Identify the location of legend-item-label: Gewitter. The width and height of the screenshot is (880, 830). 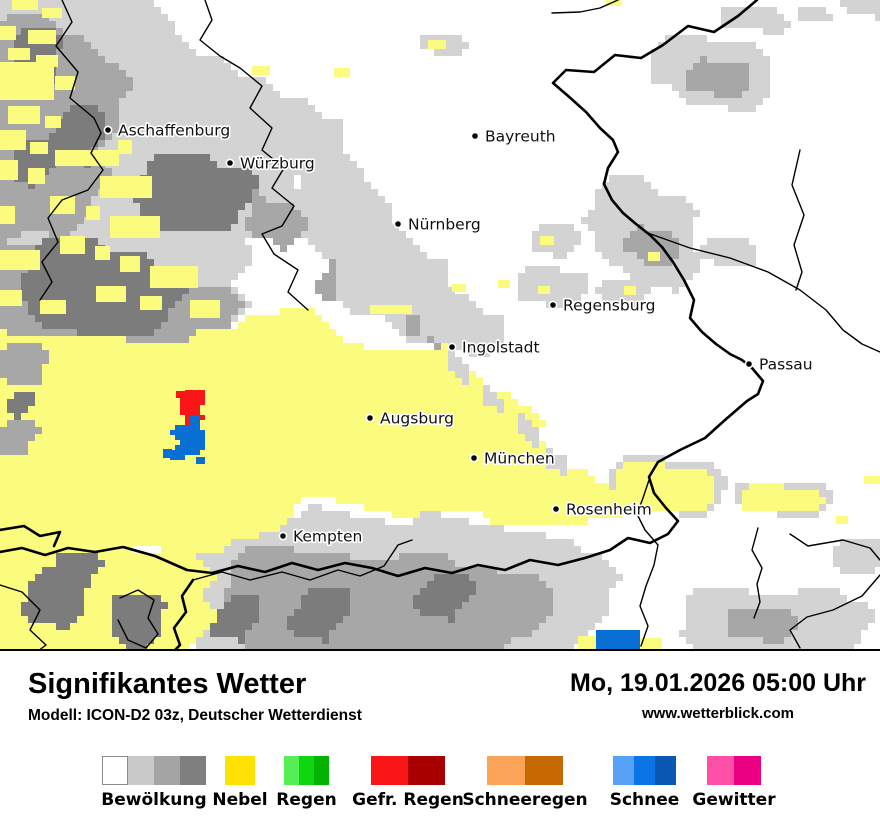
(734, 800).